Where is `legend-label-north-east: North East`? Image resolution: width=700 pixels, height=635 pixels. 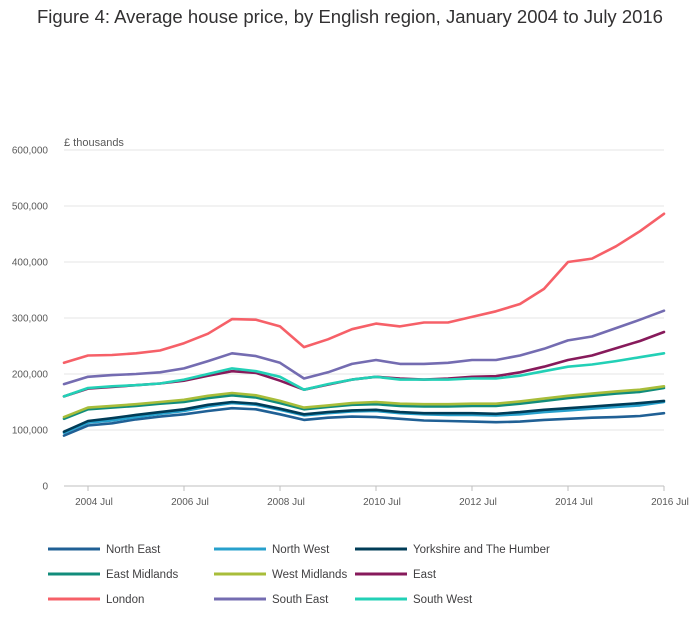 legend-label-north-east: North East is located at coordinates (133, 550).